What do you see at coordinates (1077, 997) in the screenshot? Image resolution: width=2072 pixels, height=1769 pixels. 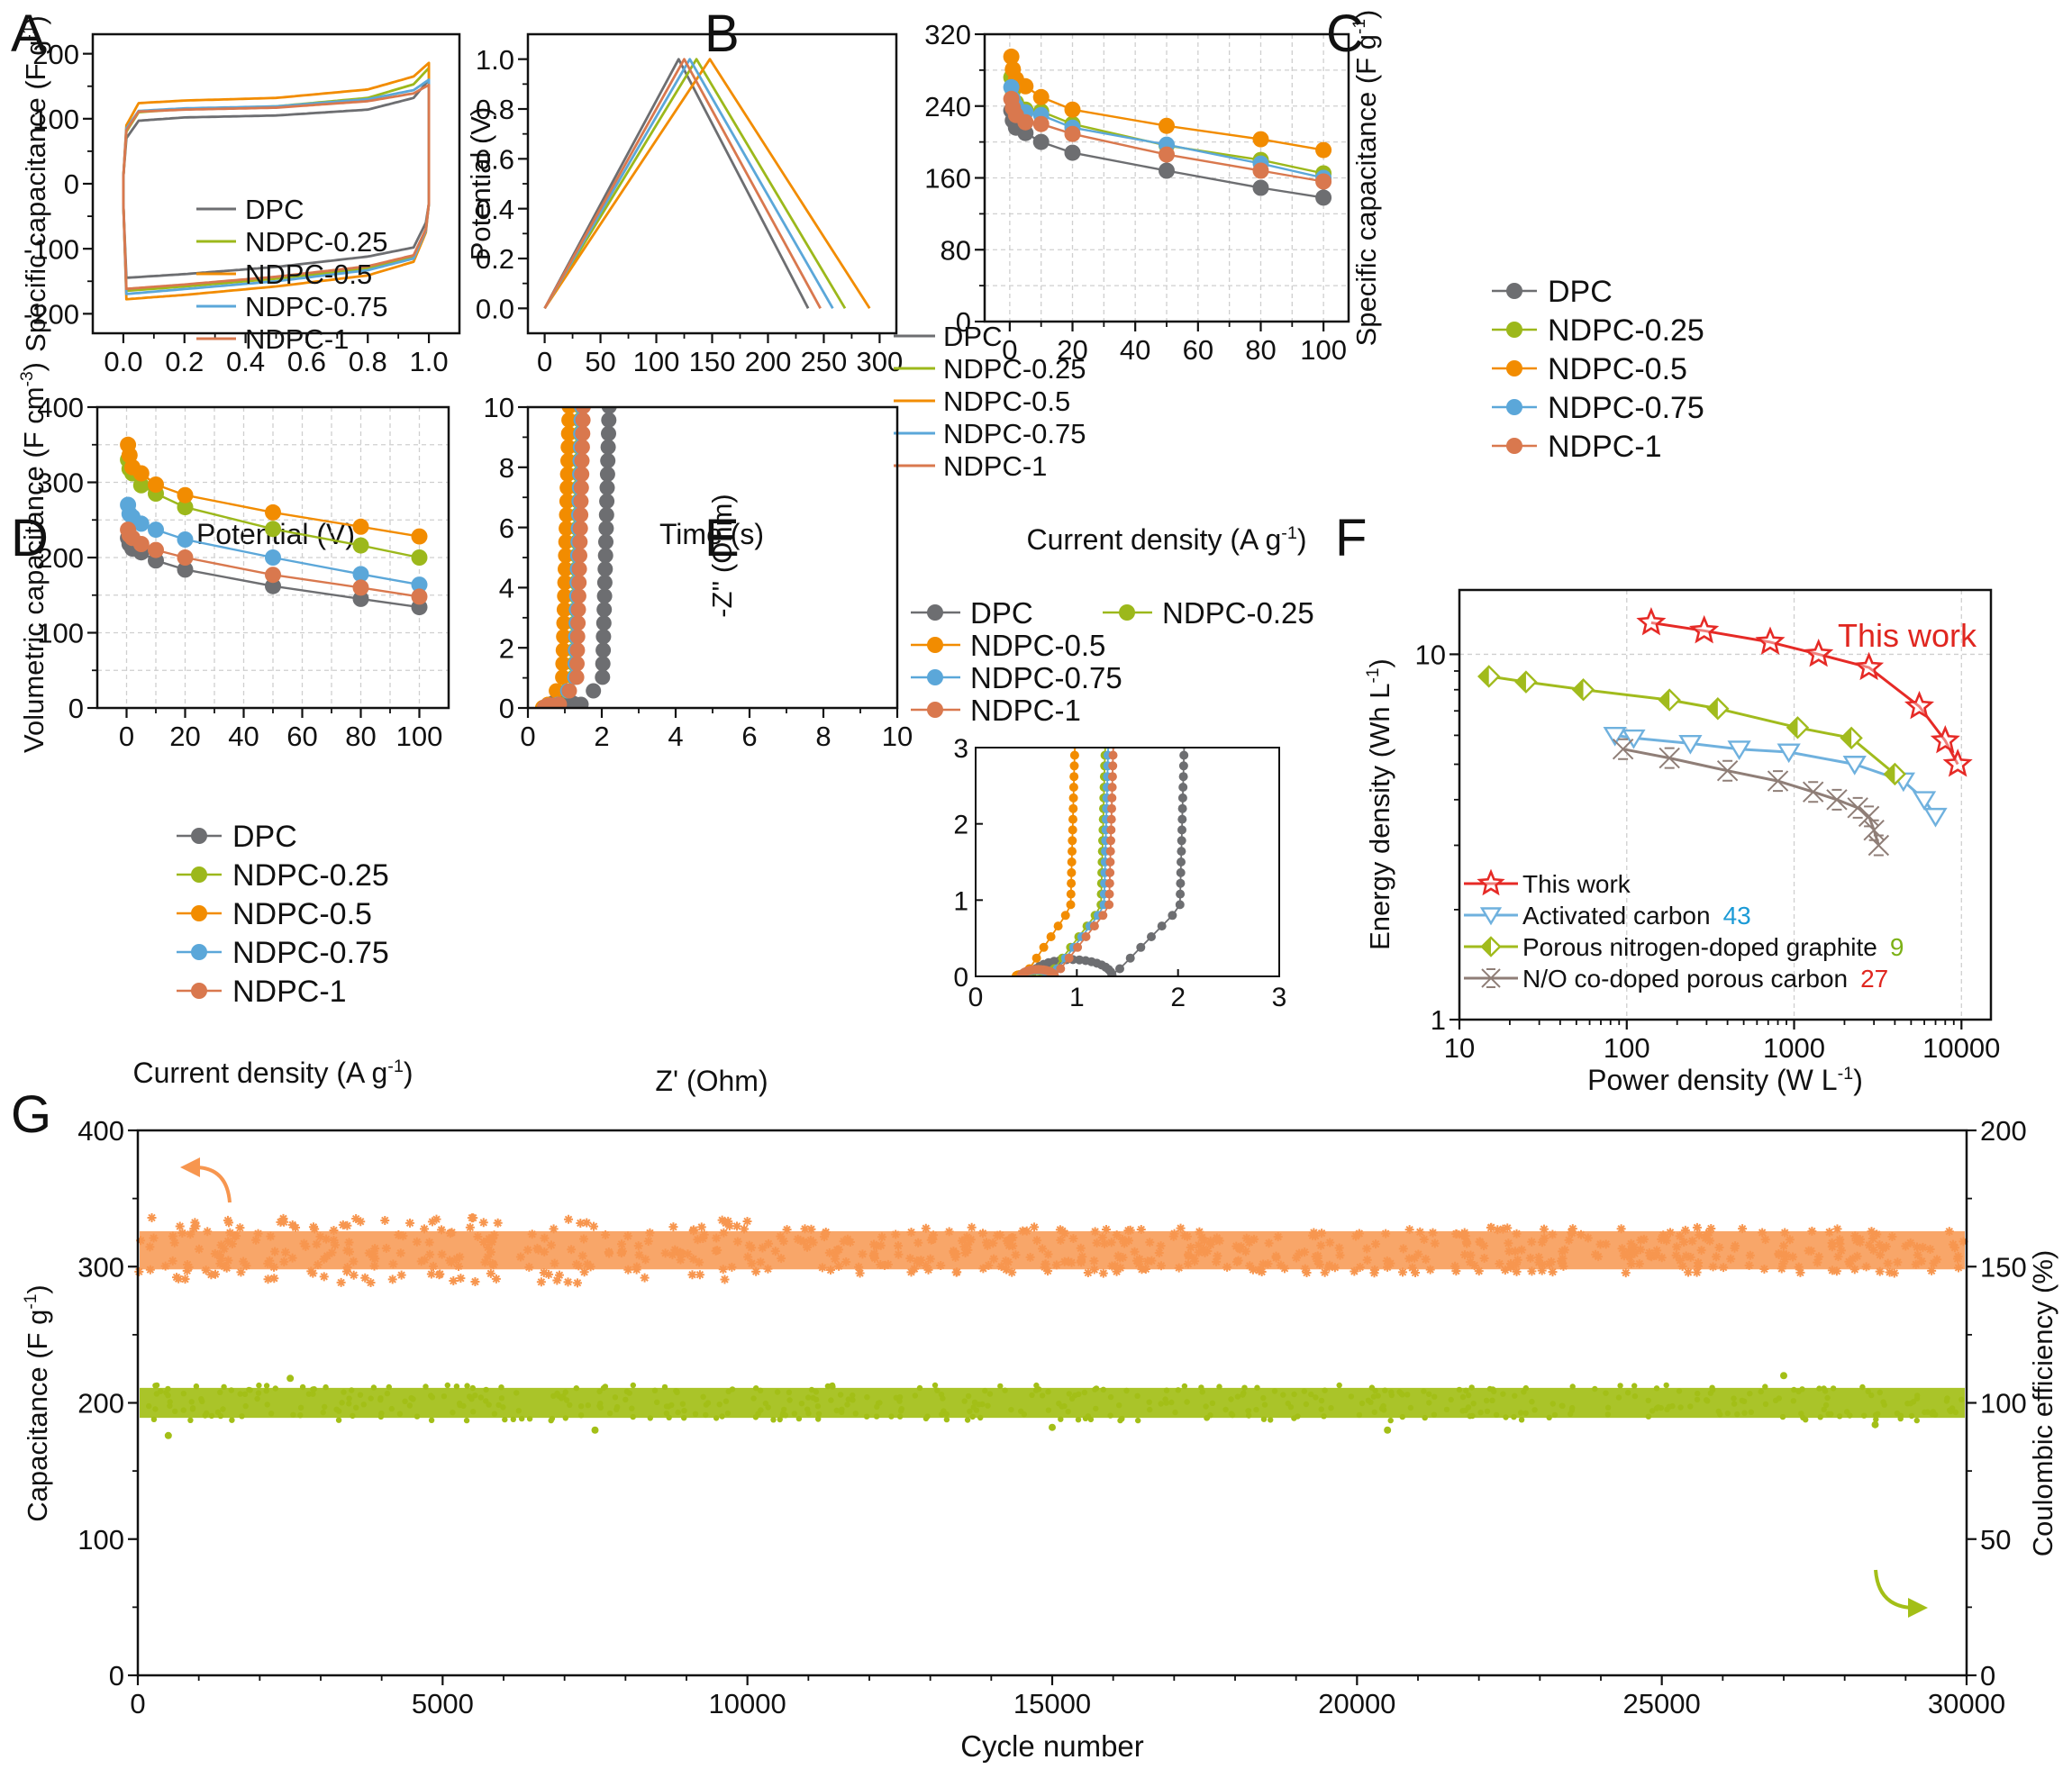 I see `inset-x-tick-label: 1` at bounding box center [1077, 997].